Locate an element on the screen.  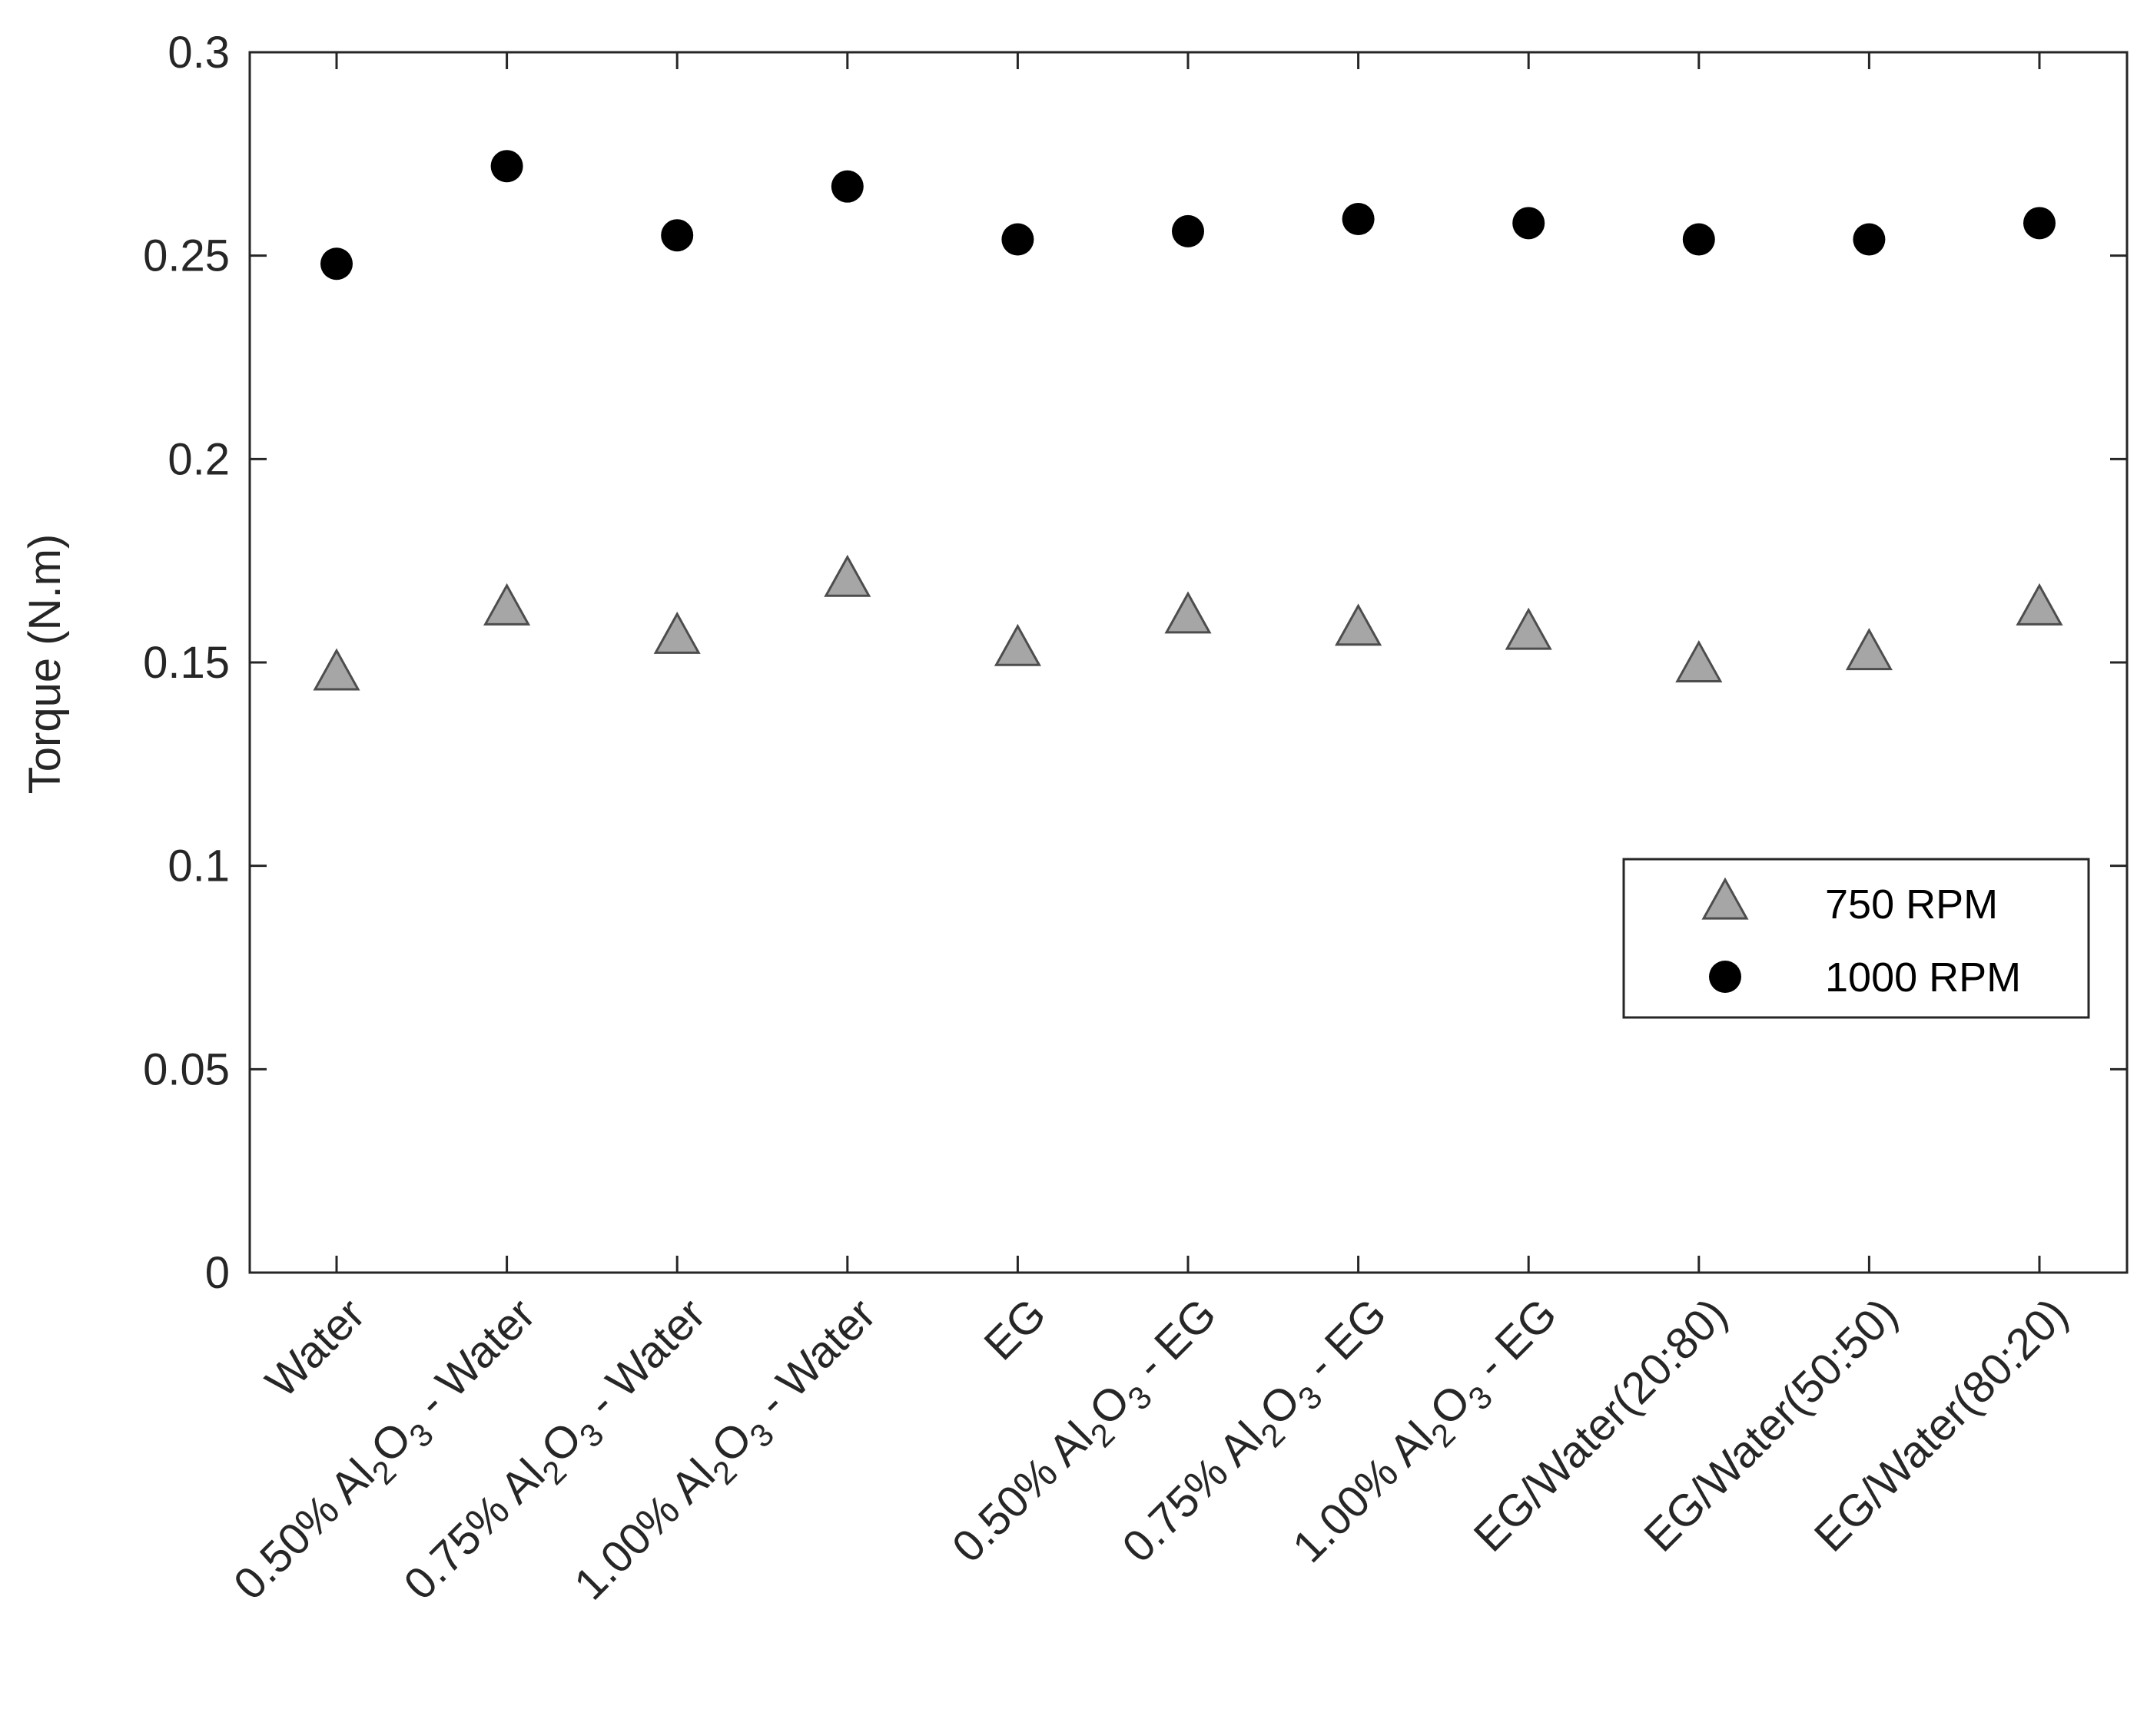
y-axis-title: Torque (N.m) is located at coordinates (45, 664).